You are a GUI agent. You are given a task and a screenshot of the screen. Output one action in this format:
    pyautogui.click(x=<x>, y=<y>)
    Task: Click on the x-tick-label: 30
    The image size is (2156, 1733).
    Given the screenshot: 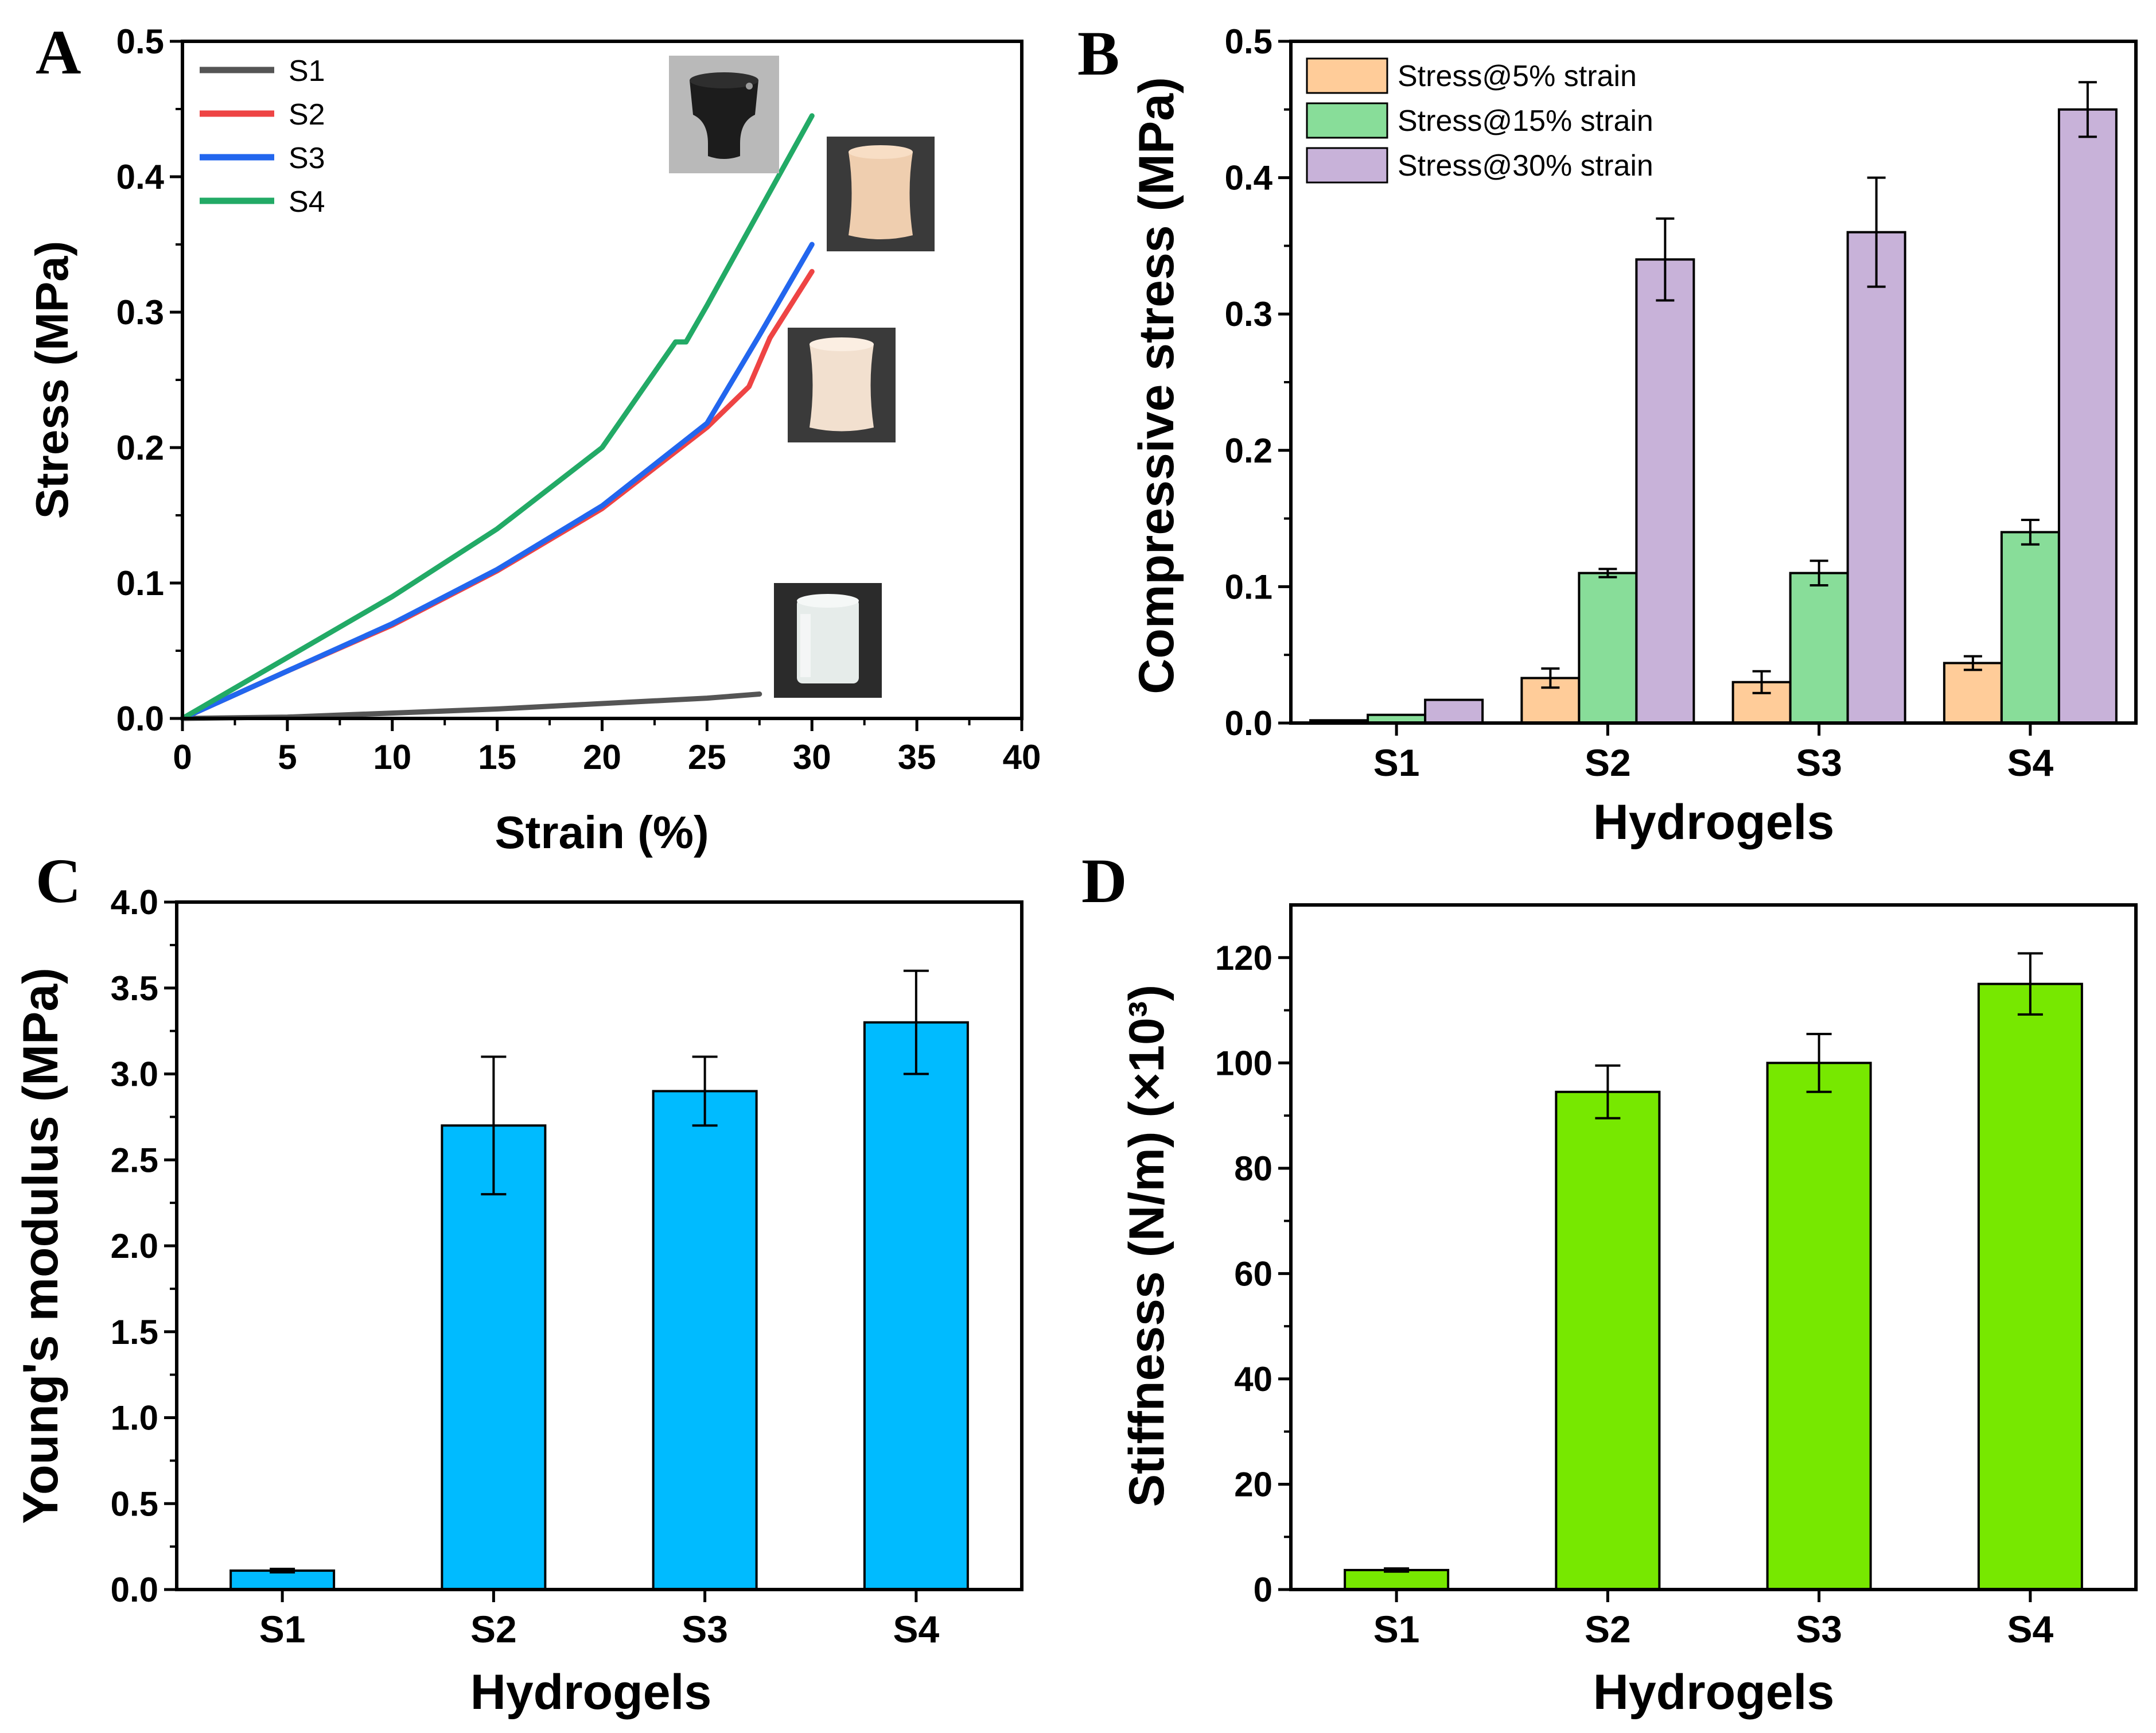 What is the action you would take?
    pyautogui.click(x=812, y=757)
    